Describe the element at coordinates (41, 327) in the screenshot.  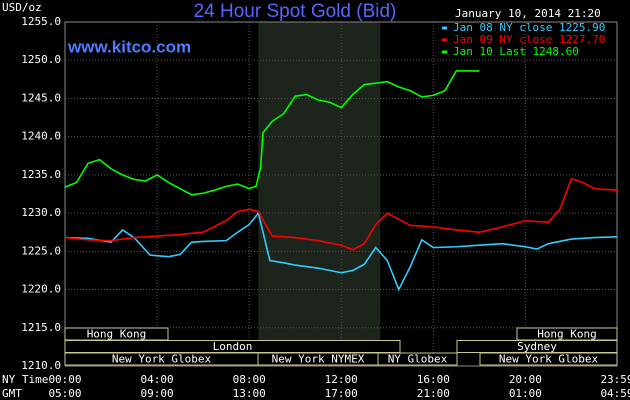
I see `y-tick-label: 1215.0` at that location.